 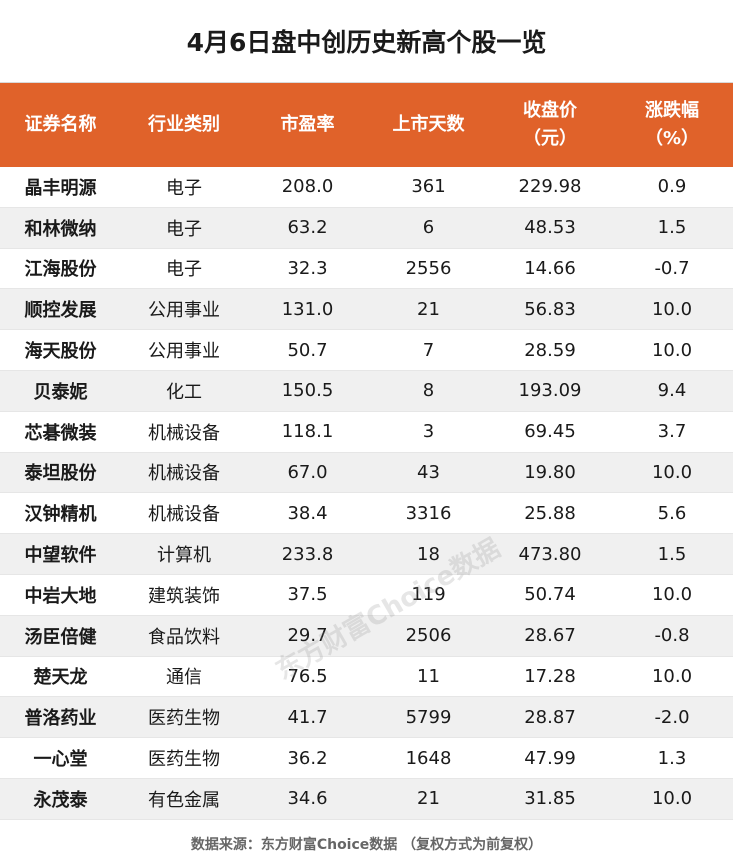 I want to click on cell-close-price: 48.53, so click(x=550, y=228).